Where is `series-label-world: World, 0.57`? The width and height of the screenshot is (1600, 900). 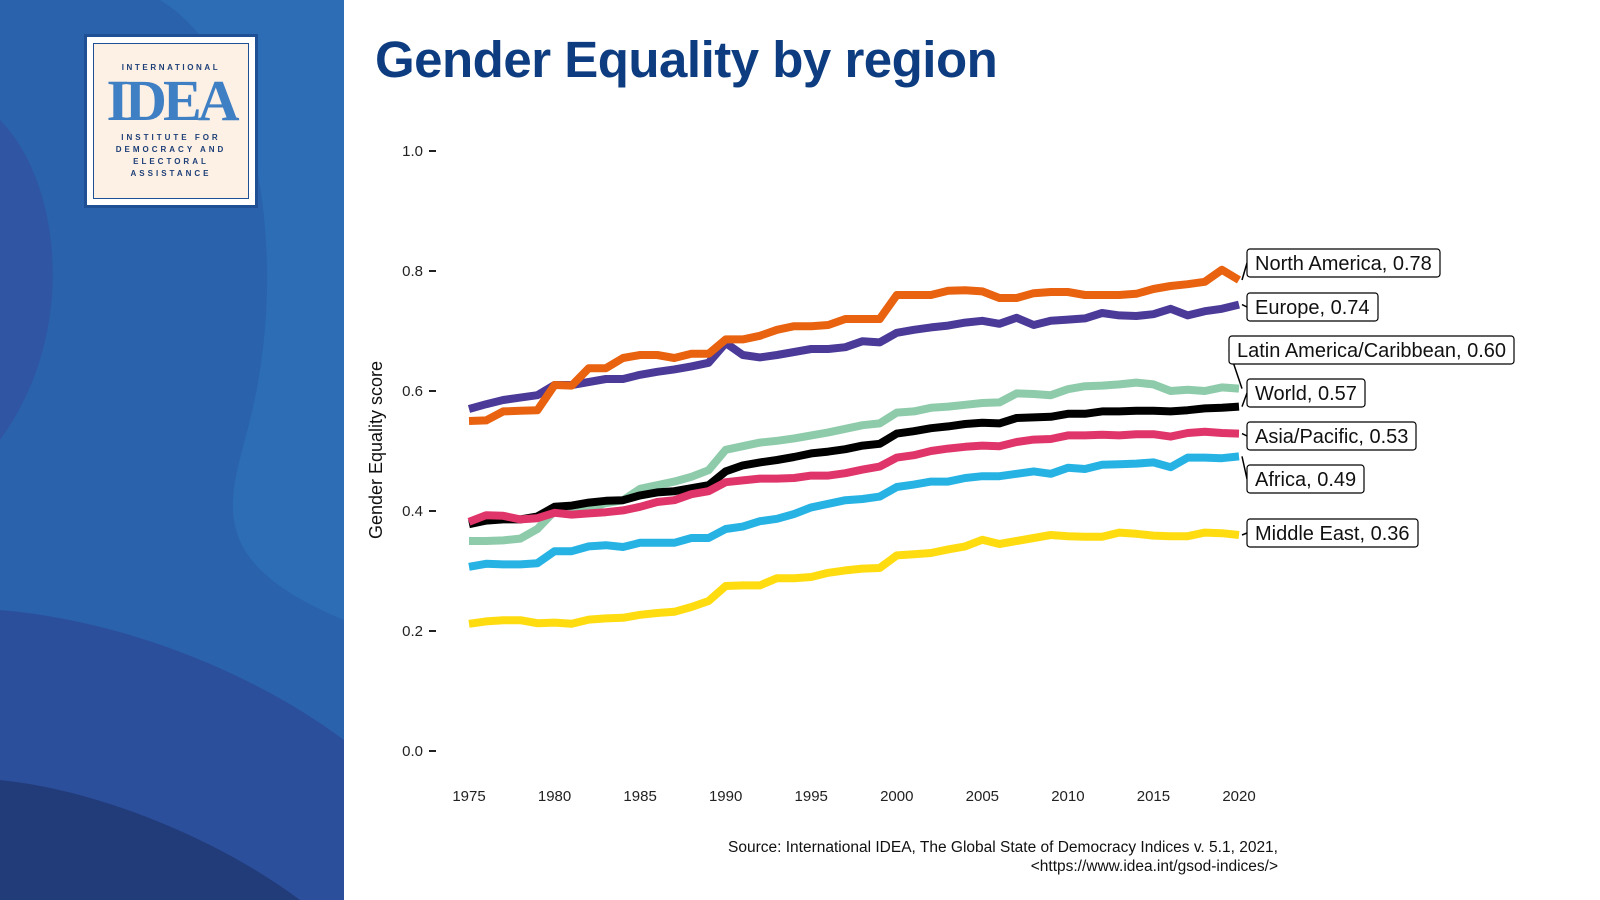
series-label-world: World, 0.57 is located at coordinates (1303, 393).